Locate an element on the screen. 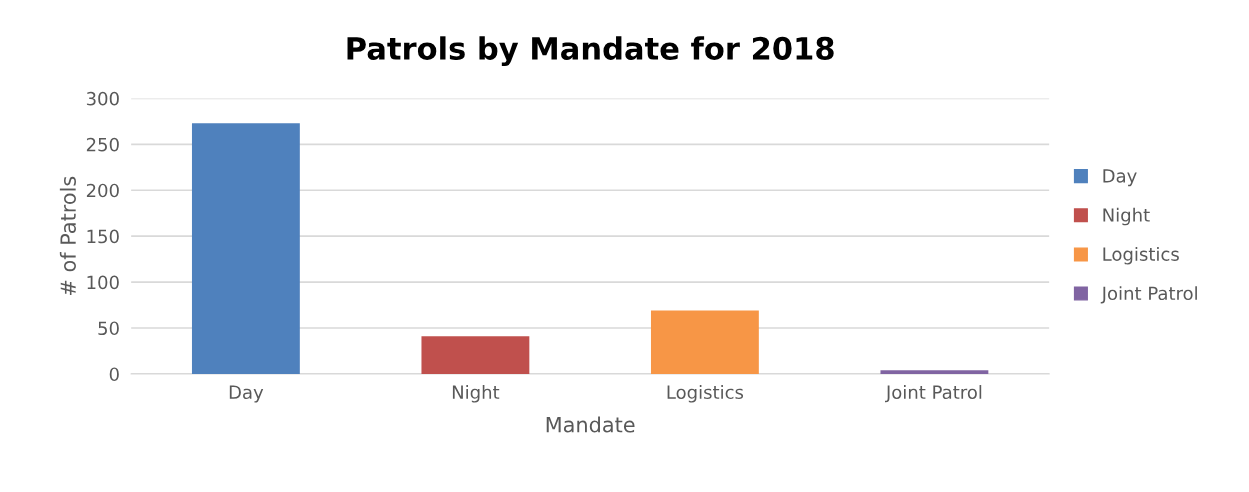 Image resolution: width=1249 pixels, height=492 pixels. legend-label: Logistics is located at coordinates (1141, 255).